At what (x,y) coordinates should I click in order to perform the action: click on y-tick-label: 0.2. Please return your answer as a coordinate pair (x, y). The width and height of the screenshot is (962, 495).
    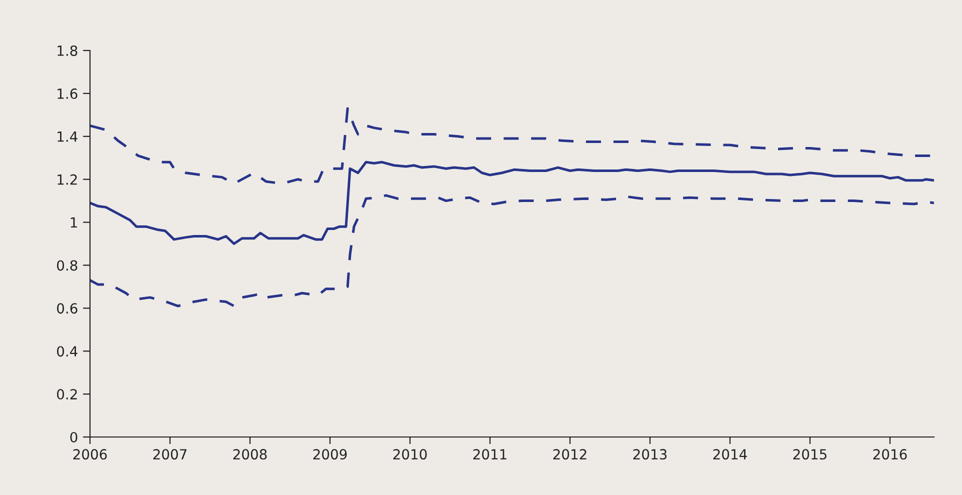
    Looking at the image, I should click on (67, 394).